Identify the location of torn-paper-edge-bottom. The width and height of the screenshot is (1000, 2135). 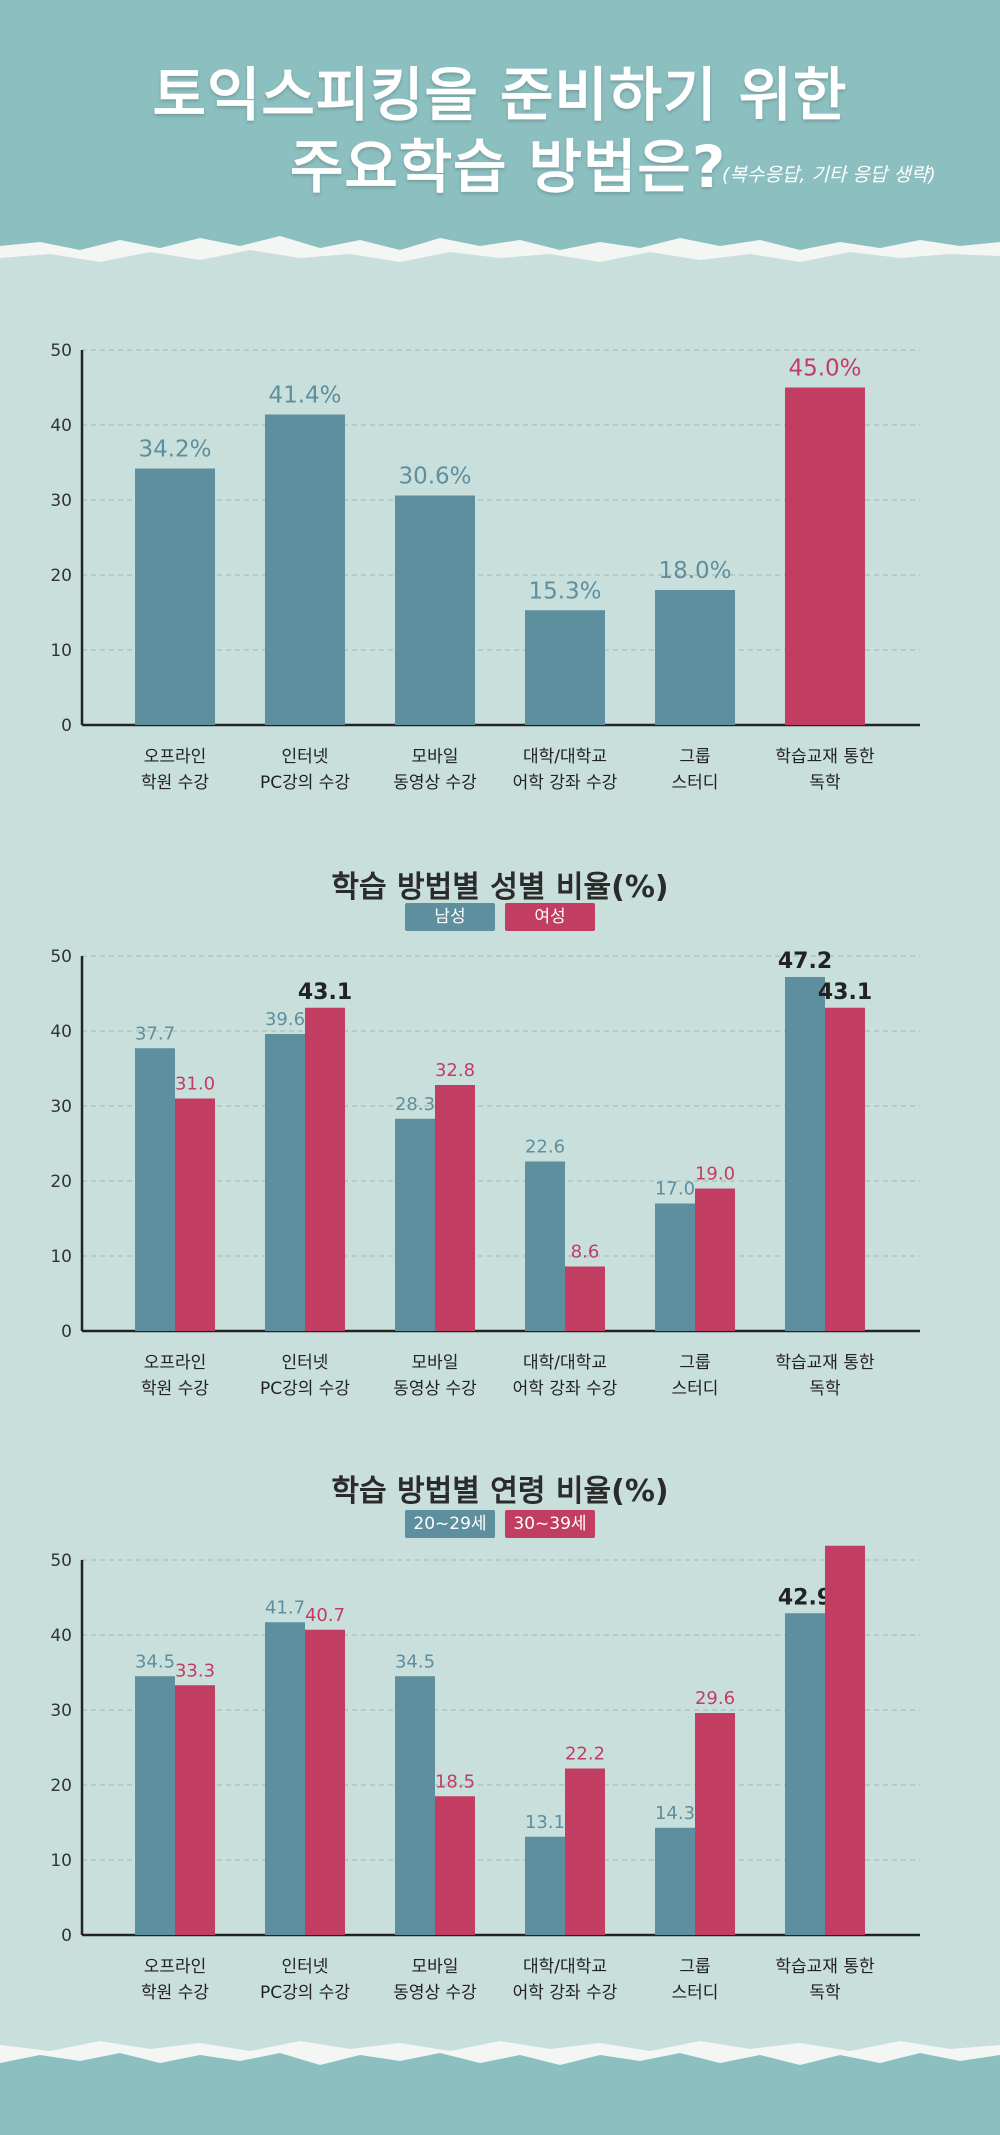
(500, 2045).